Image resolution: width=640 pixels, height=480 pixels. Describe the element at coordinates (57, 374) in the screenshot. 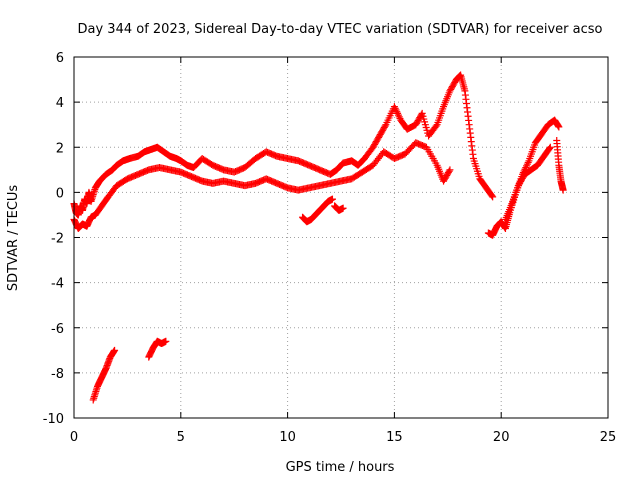

I see `y-tick-label: -8` at that location.